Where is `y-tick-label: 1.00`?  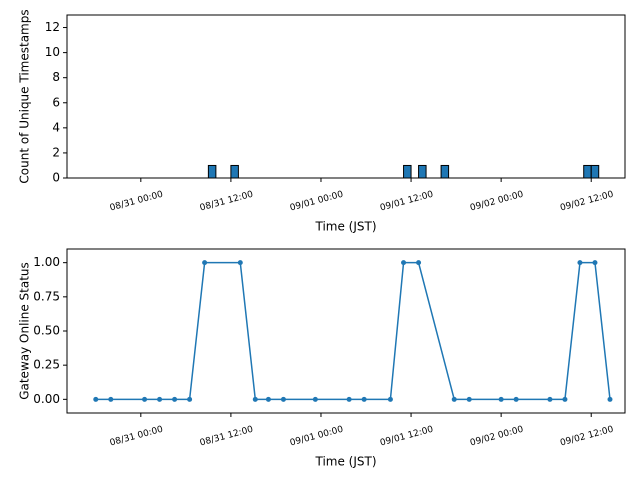 y-tick-label: 1.00 is located at coordinates (46, 262).